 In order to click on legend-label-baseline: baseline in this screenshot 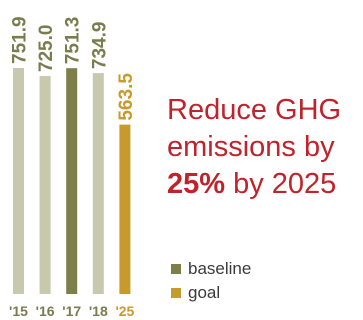, I will do `click(220, 268)`.